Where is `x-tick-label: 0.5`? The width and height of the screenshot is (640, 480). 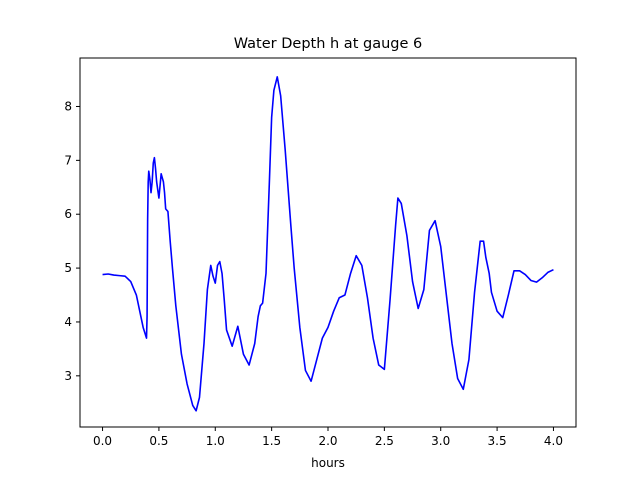 x-tick-label: 0.5 is located at coordinates (158, 441).